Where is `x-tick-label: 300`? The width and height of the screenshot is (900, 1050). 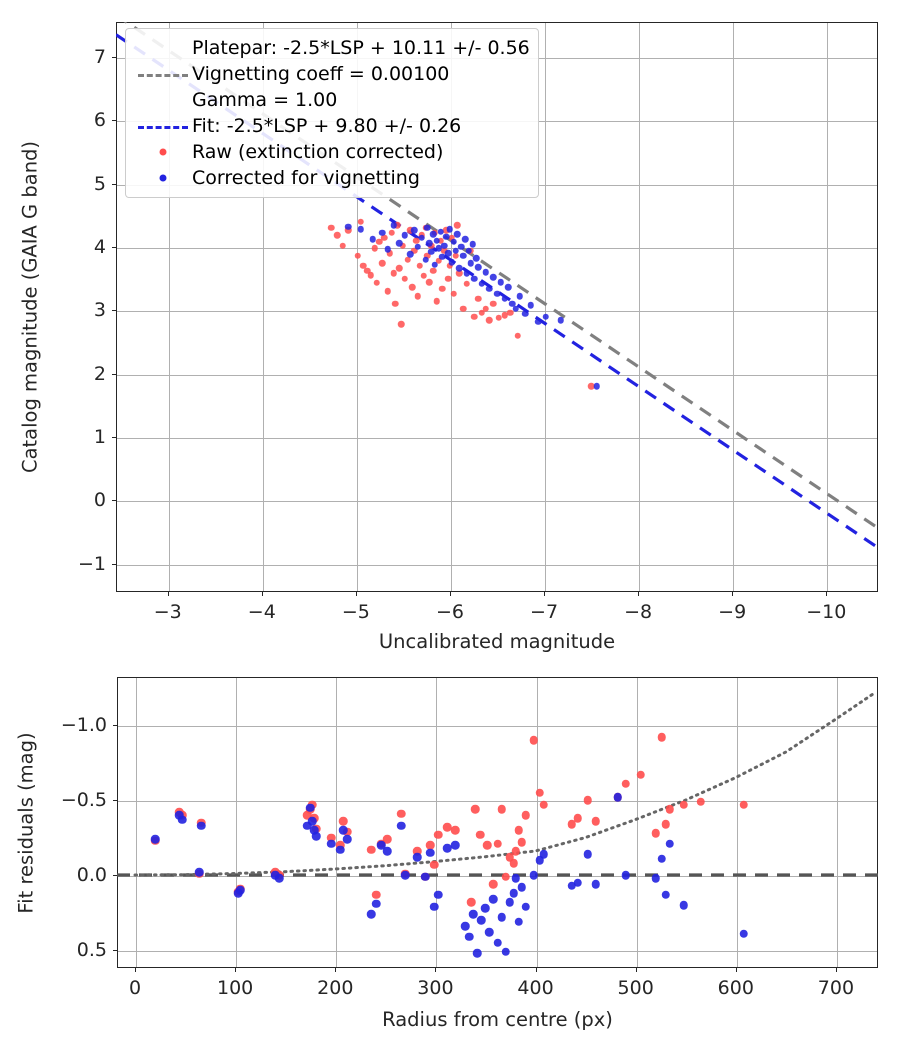 x-tick-label: 300 is located at coordinates (435, 988).